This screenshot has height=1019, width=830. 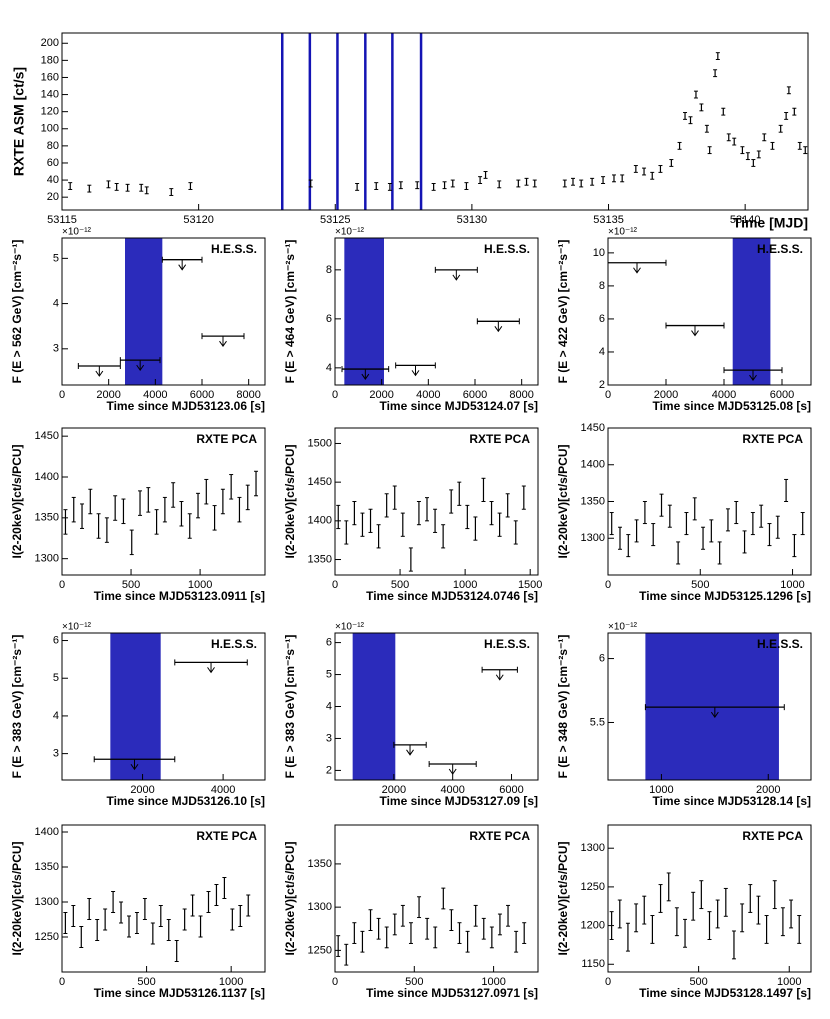 I want to click on y-tick-label: 2, so click(x=329, y=770).